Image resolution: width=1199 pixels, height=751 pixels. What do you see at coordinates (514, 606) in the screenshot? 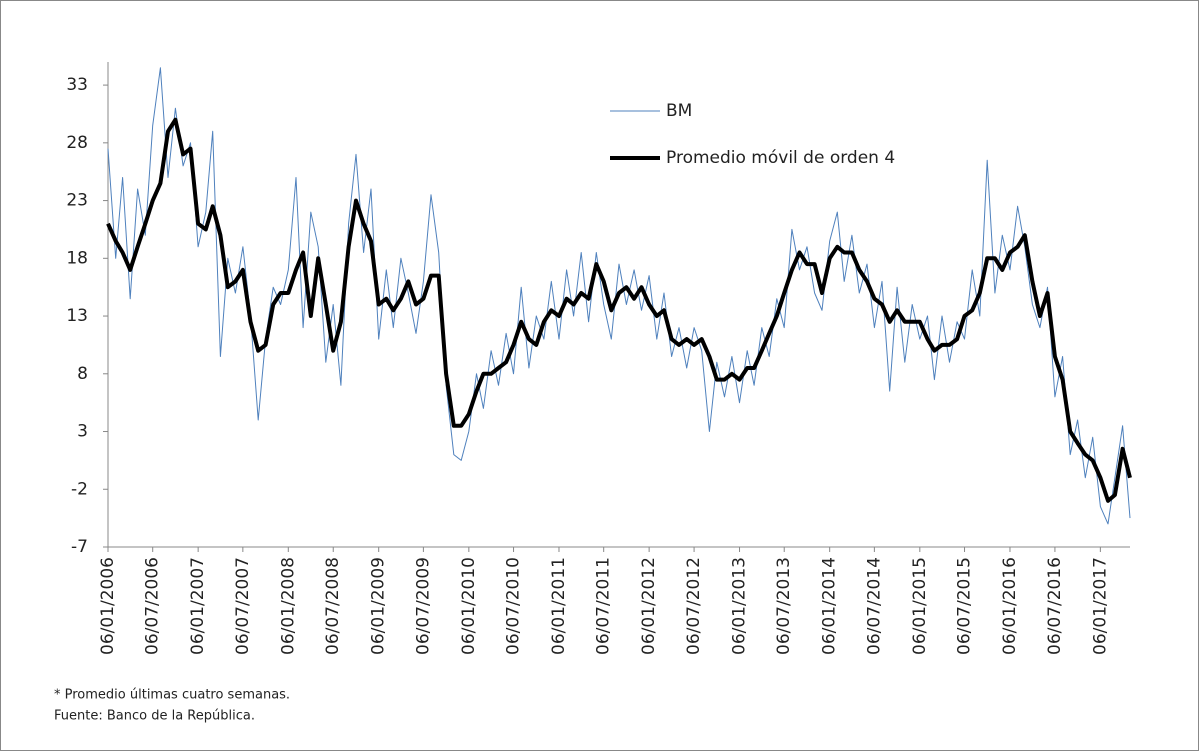
I see `x-tick-label: 06/07/2010` at bounding box center [514, 606].